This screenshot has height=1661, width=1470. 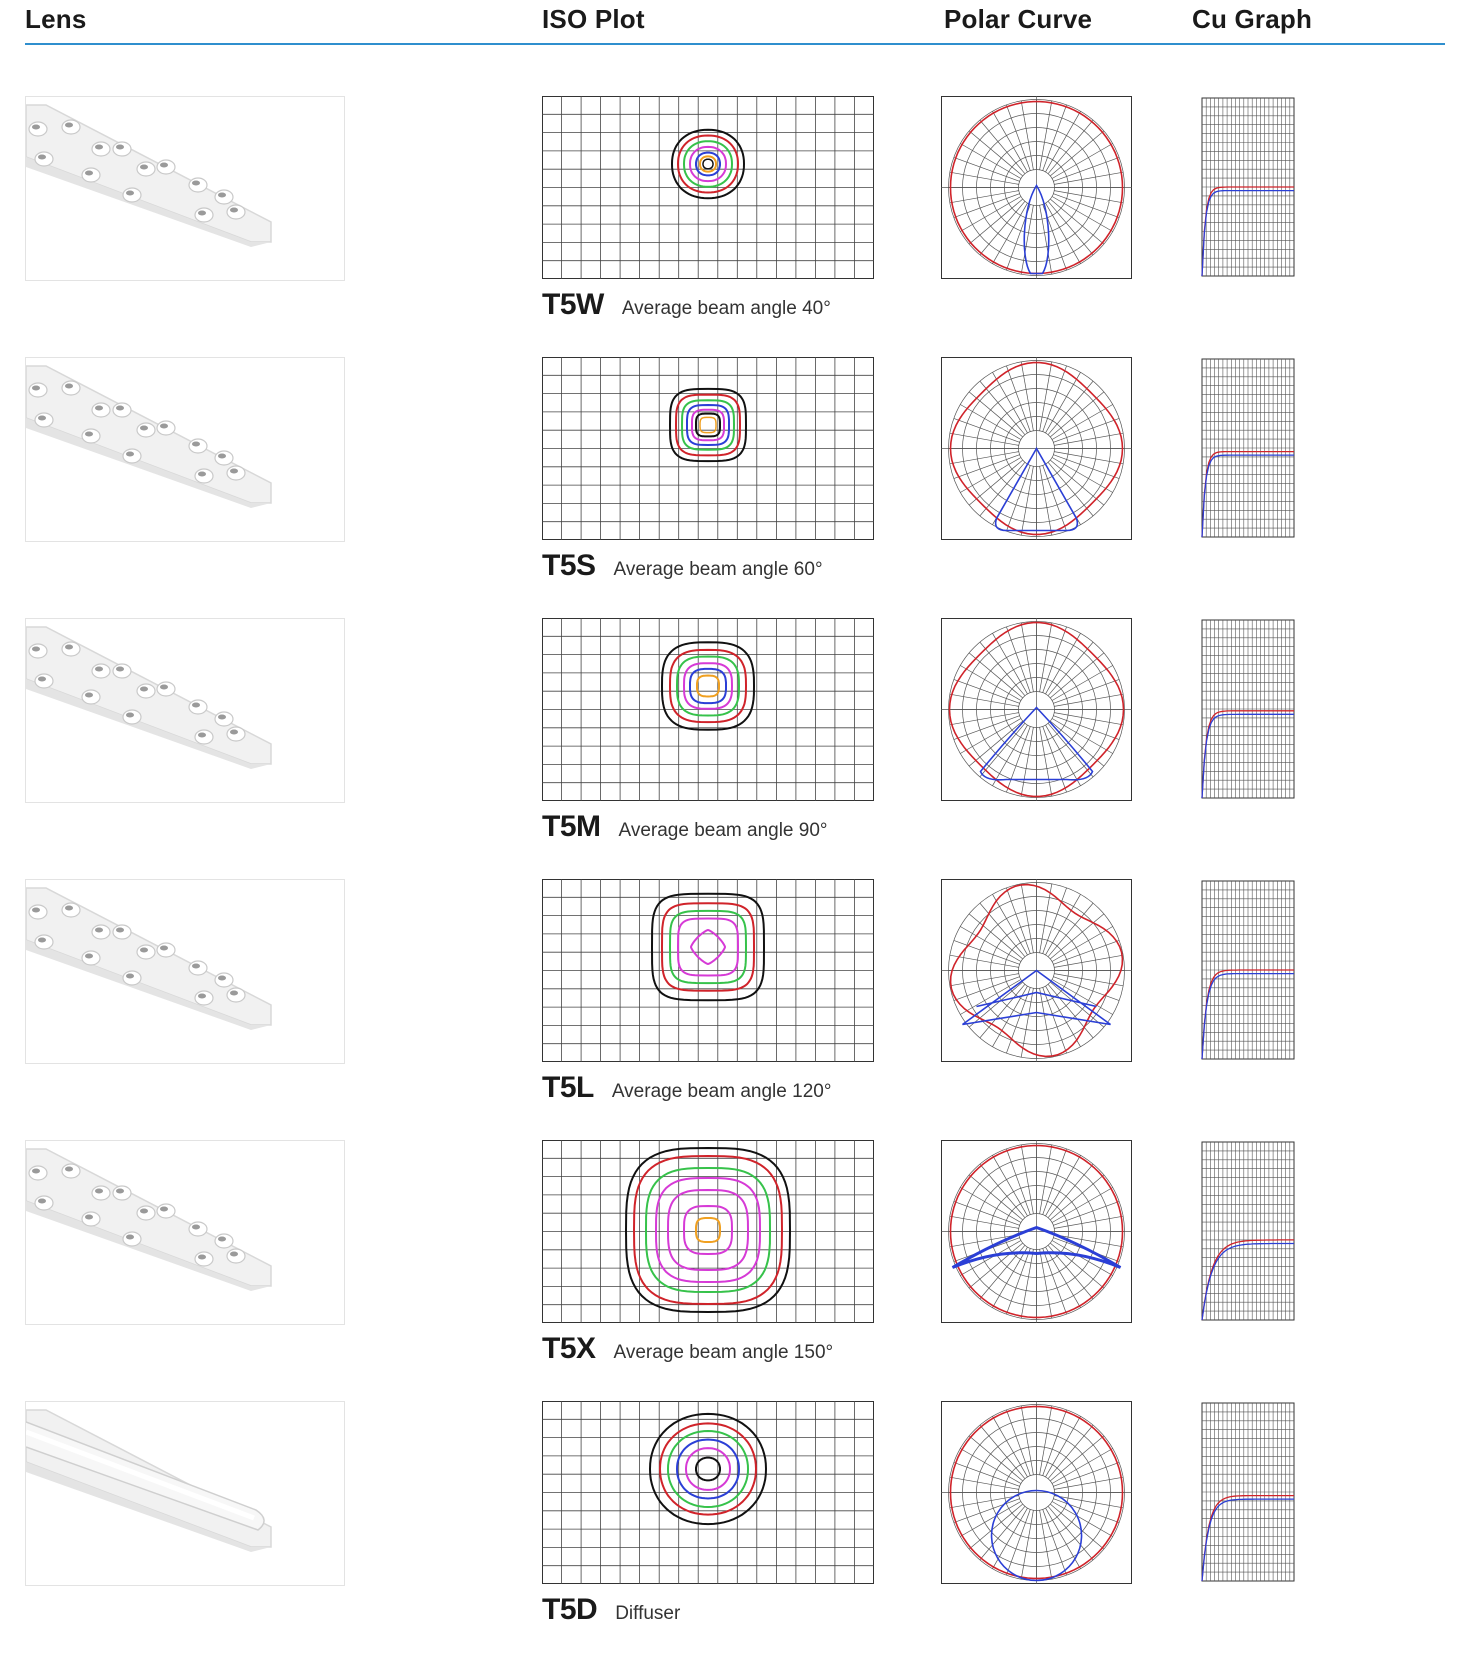 I want to click on beam-angle-text: Average beam angle 40°, so click(x=726, y=308).